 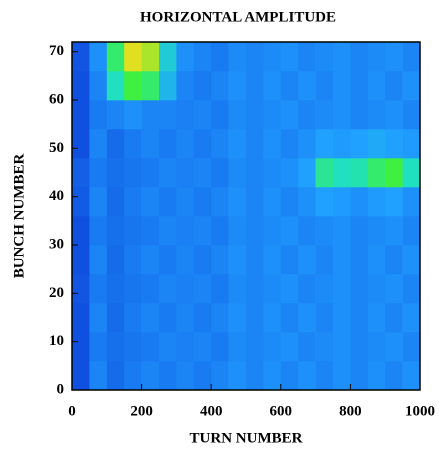 What do you see at coordinates (19, 216) in the screenshot?
I see `y-axis-label: BUNCH NUMBER` at bounding box center [19, 216].